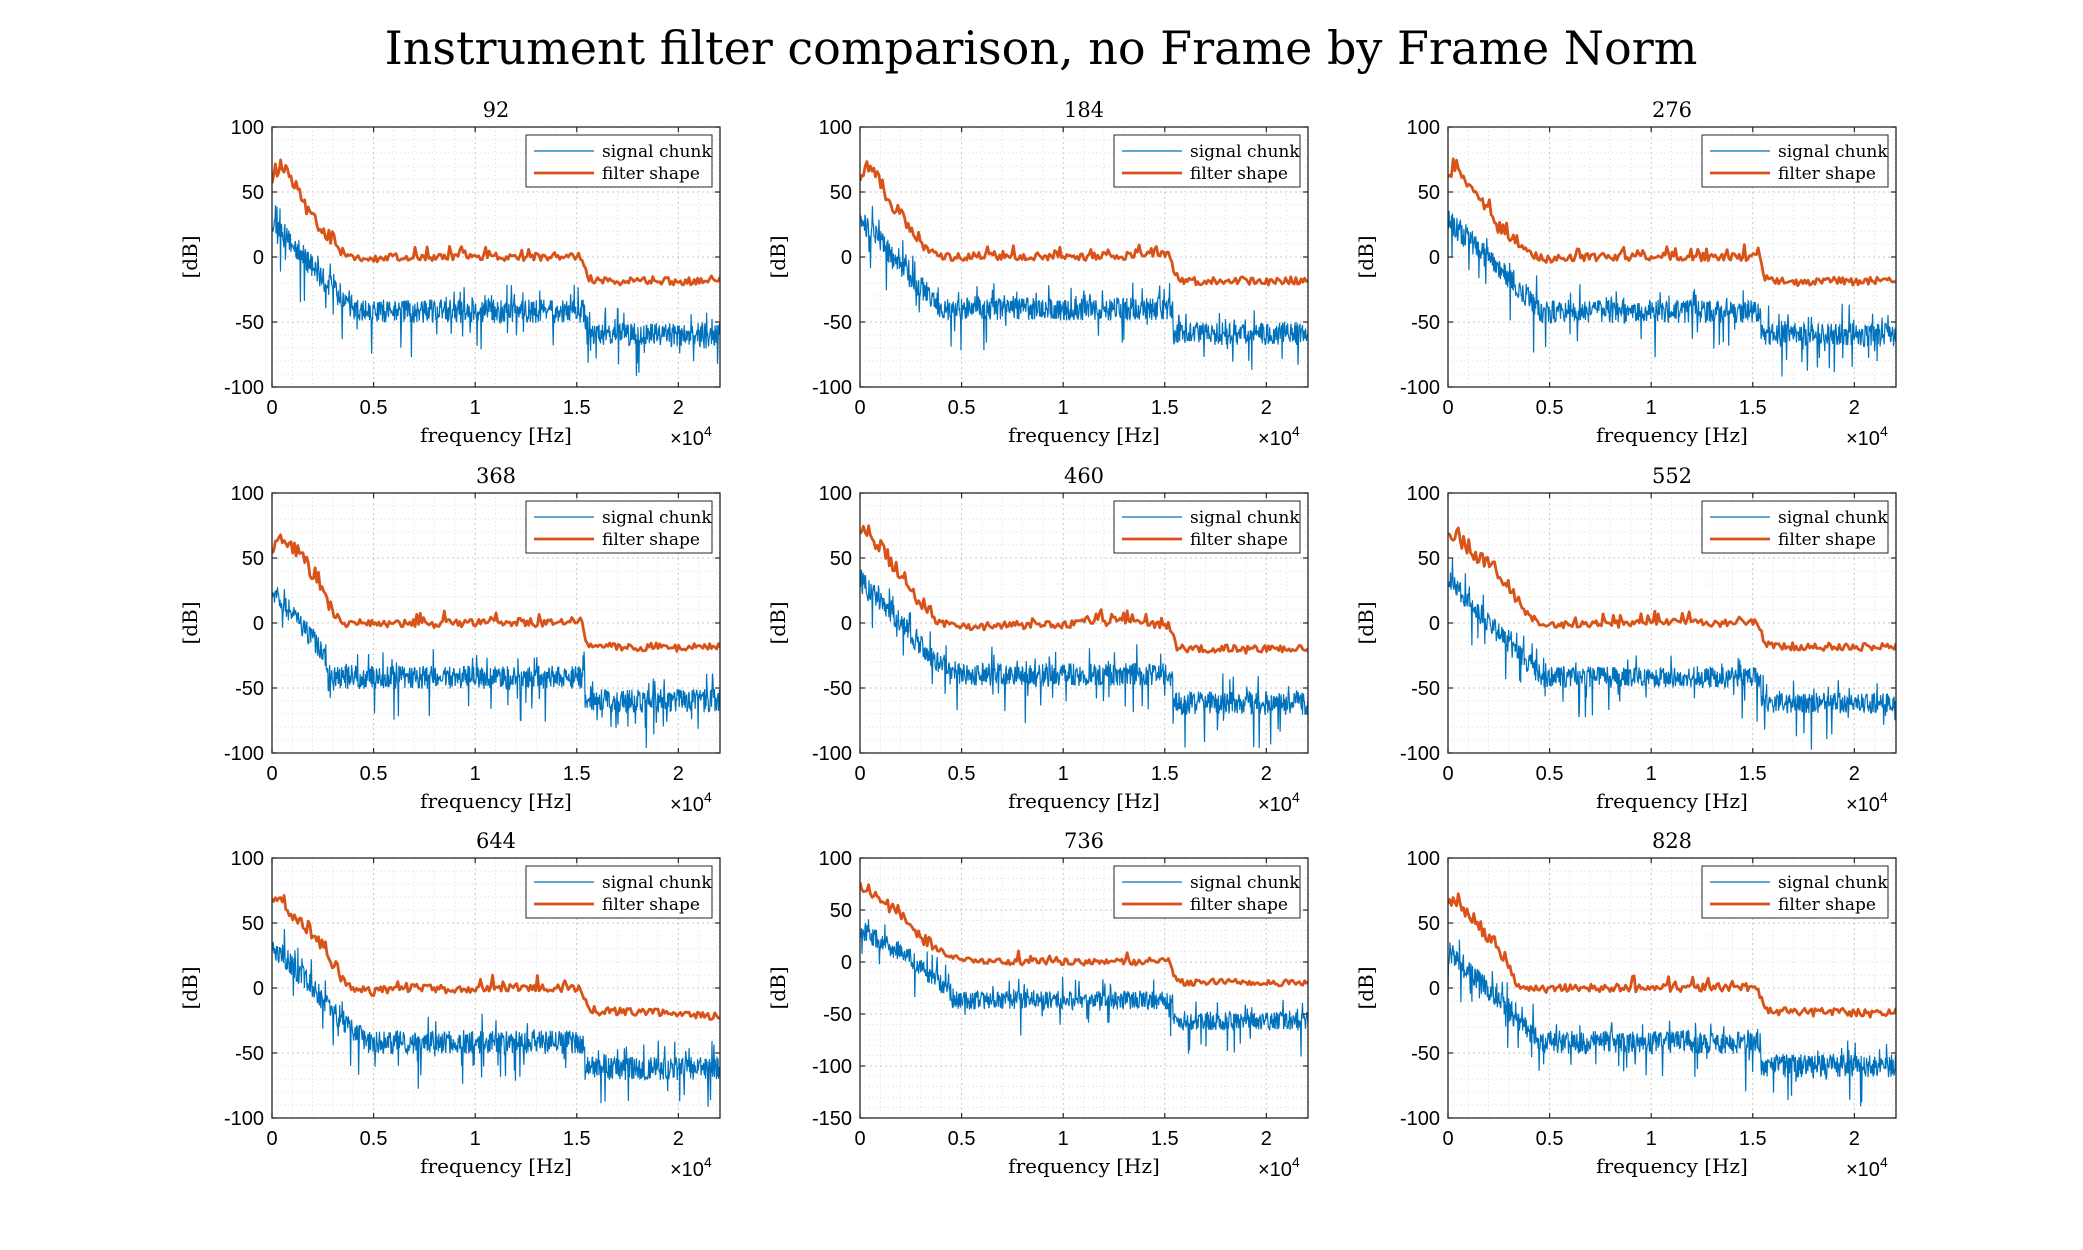 The width and height of the screenshot is (2083, 1250). Describe the element at coordinates (496, 476) in the screenshot. I see `subplot-title: 368` at that location.